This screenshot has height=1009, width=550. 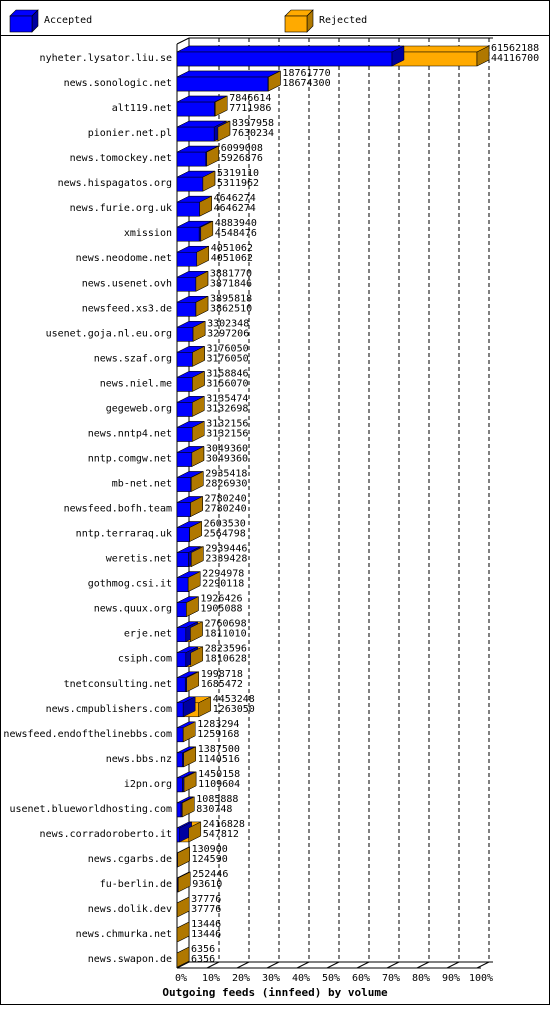 I want to click on value-label: 2780240, so click(x=226, y=509).